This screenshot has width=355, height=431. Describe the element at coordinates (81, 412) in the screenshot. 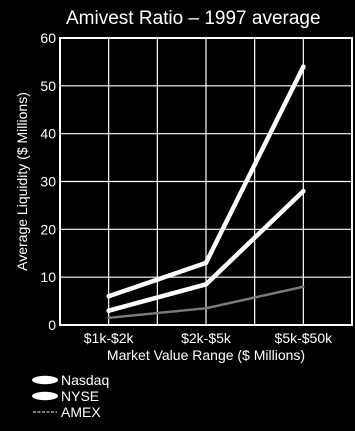

I see `legend-label-3: AMEX` at that location.